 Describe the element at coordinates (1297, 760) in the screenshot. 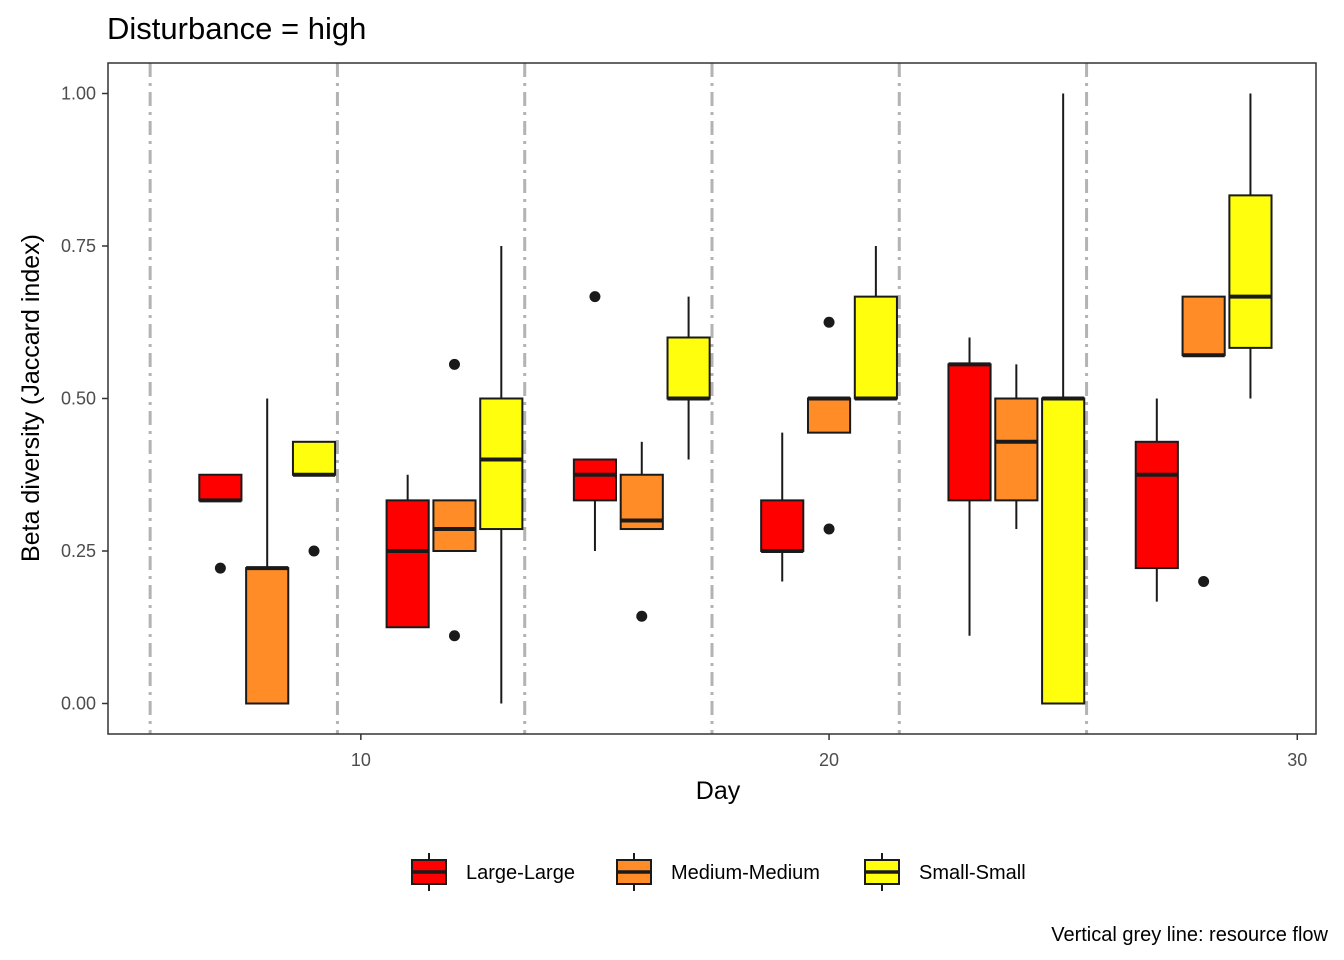

I see `x-tick-label: 30` at that location.